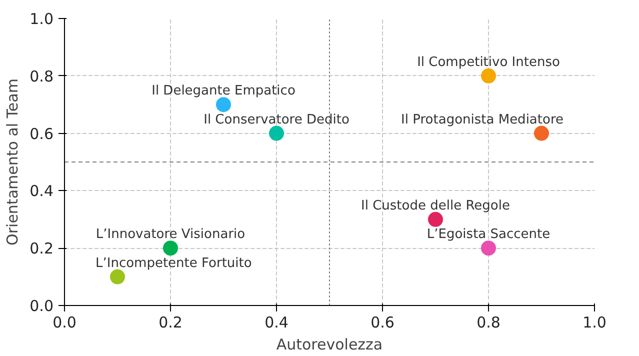 The height and width of the screenshot is (356, 639). I want to click on y-axis-title: Orientamento al Team, so click(13, 162).